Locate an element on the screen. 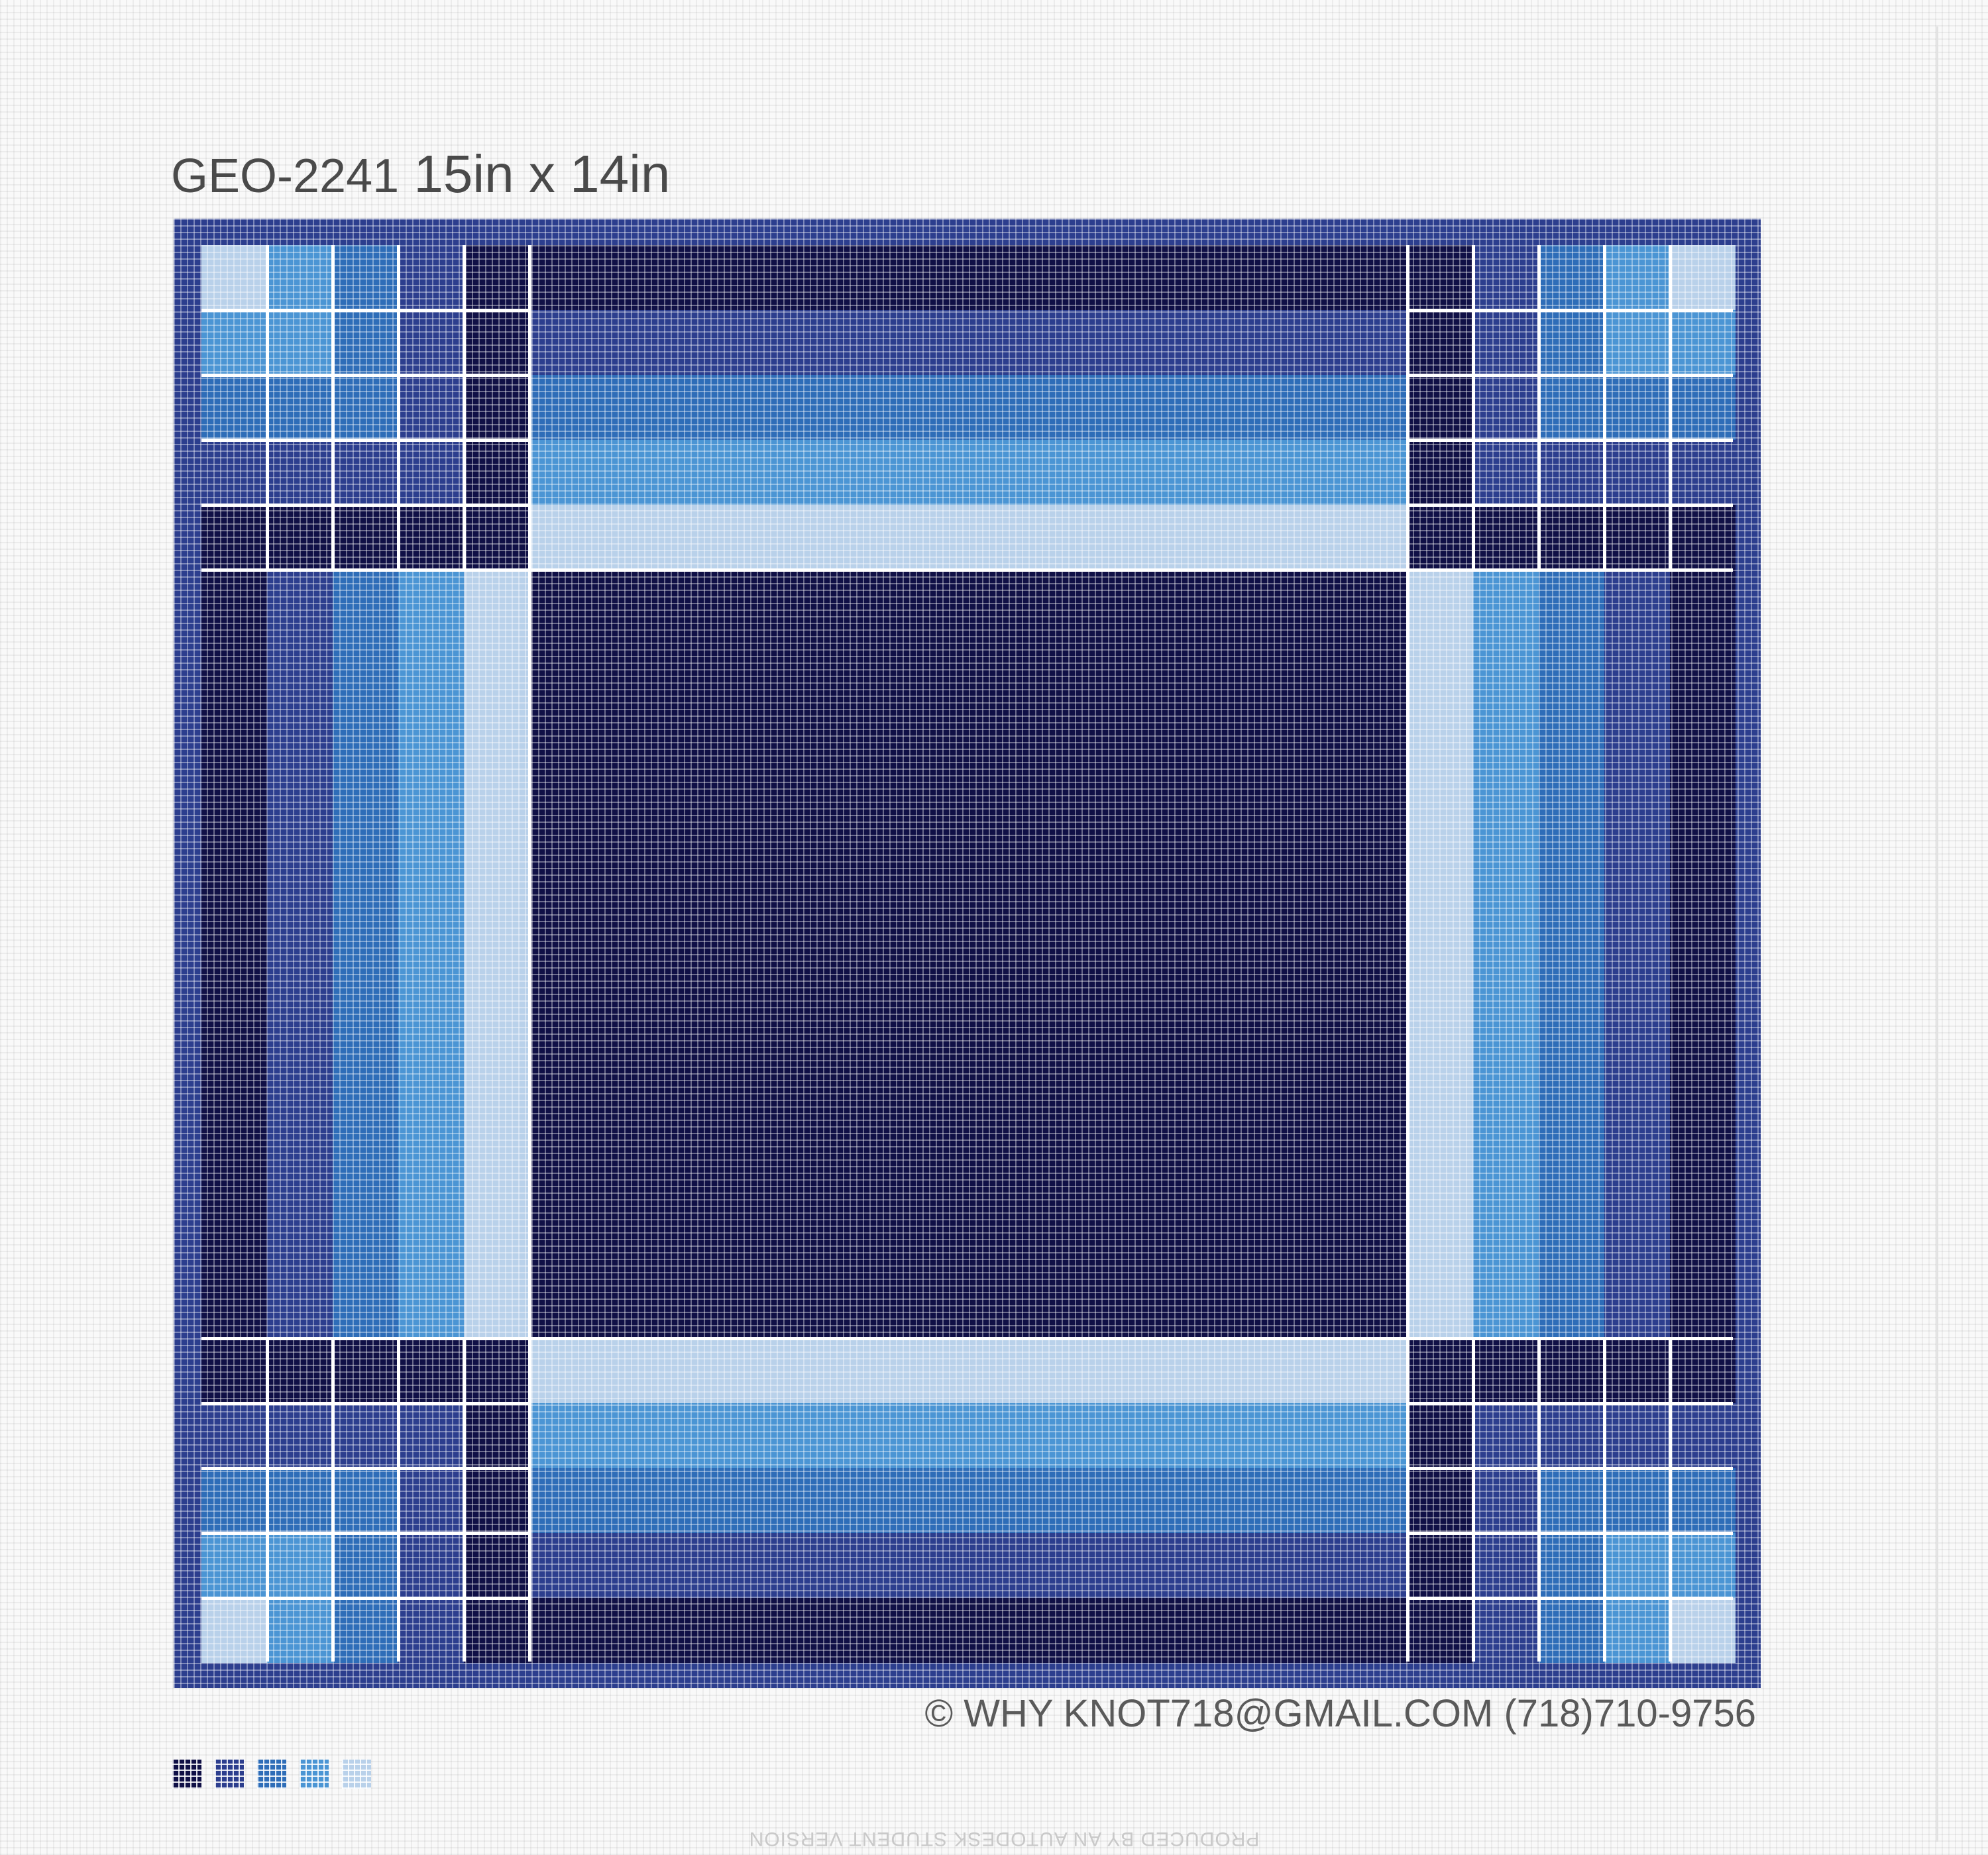 The width and height of the screenshot is (1988, 1855). mid-blue-swatch is located at coordinates (271, 1775).